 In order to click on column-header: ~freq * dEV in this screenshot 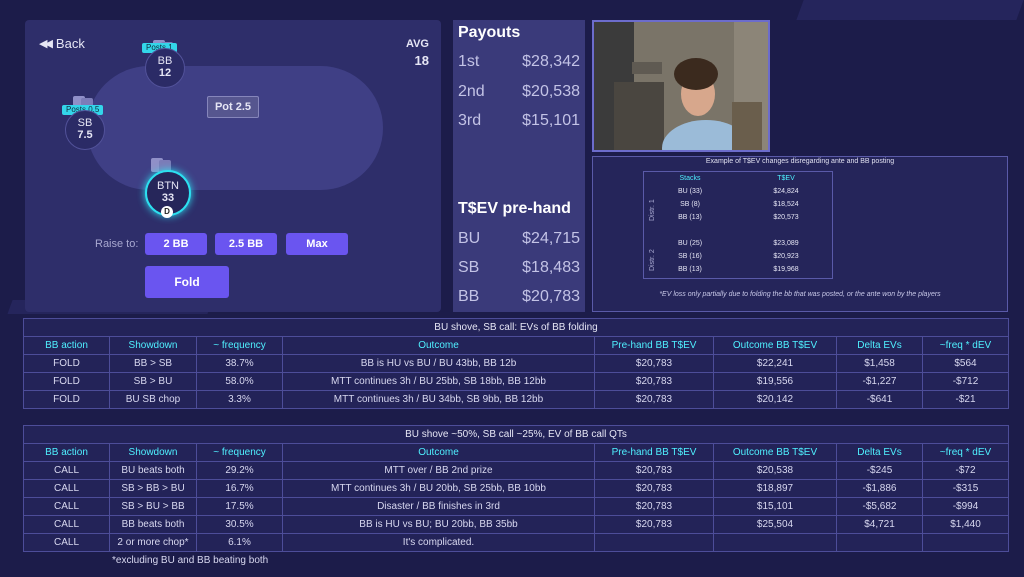, I will do `click(965, 452)`.